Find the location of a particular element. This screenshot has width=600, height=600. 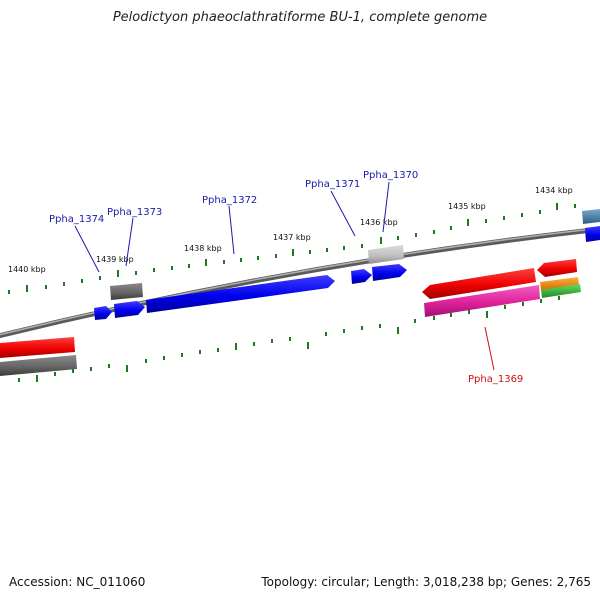

gene-arrow-reverse-mid is located at coordinates (479, 283).